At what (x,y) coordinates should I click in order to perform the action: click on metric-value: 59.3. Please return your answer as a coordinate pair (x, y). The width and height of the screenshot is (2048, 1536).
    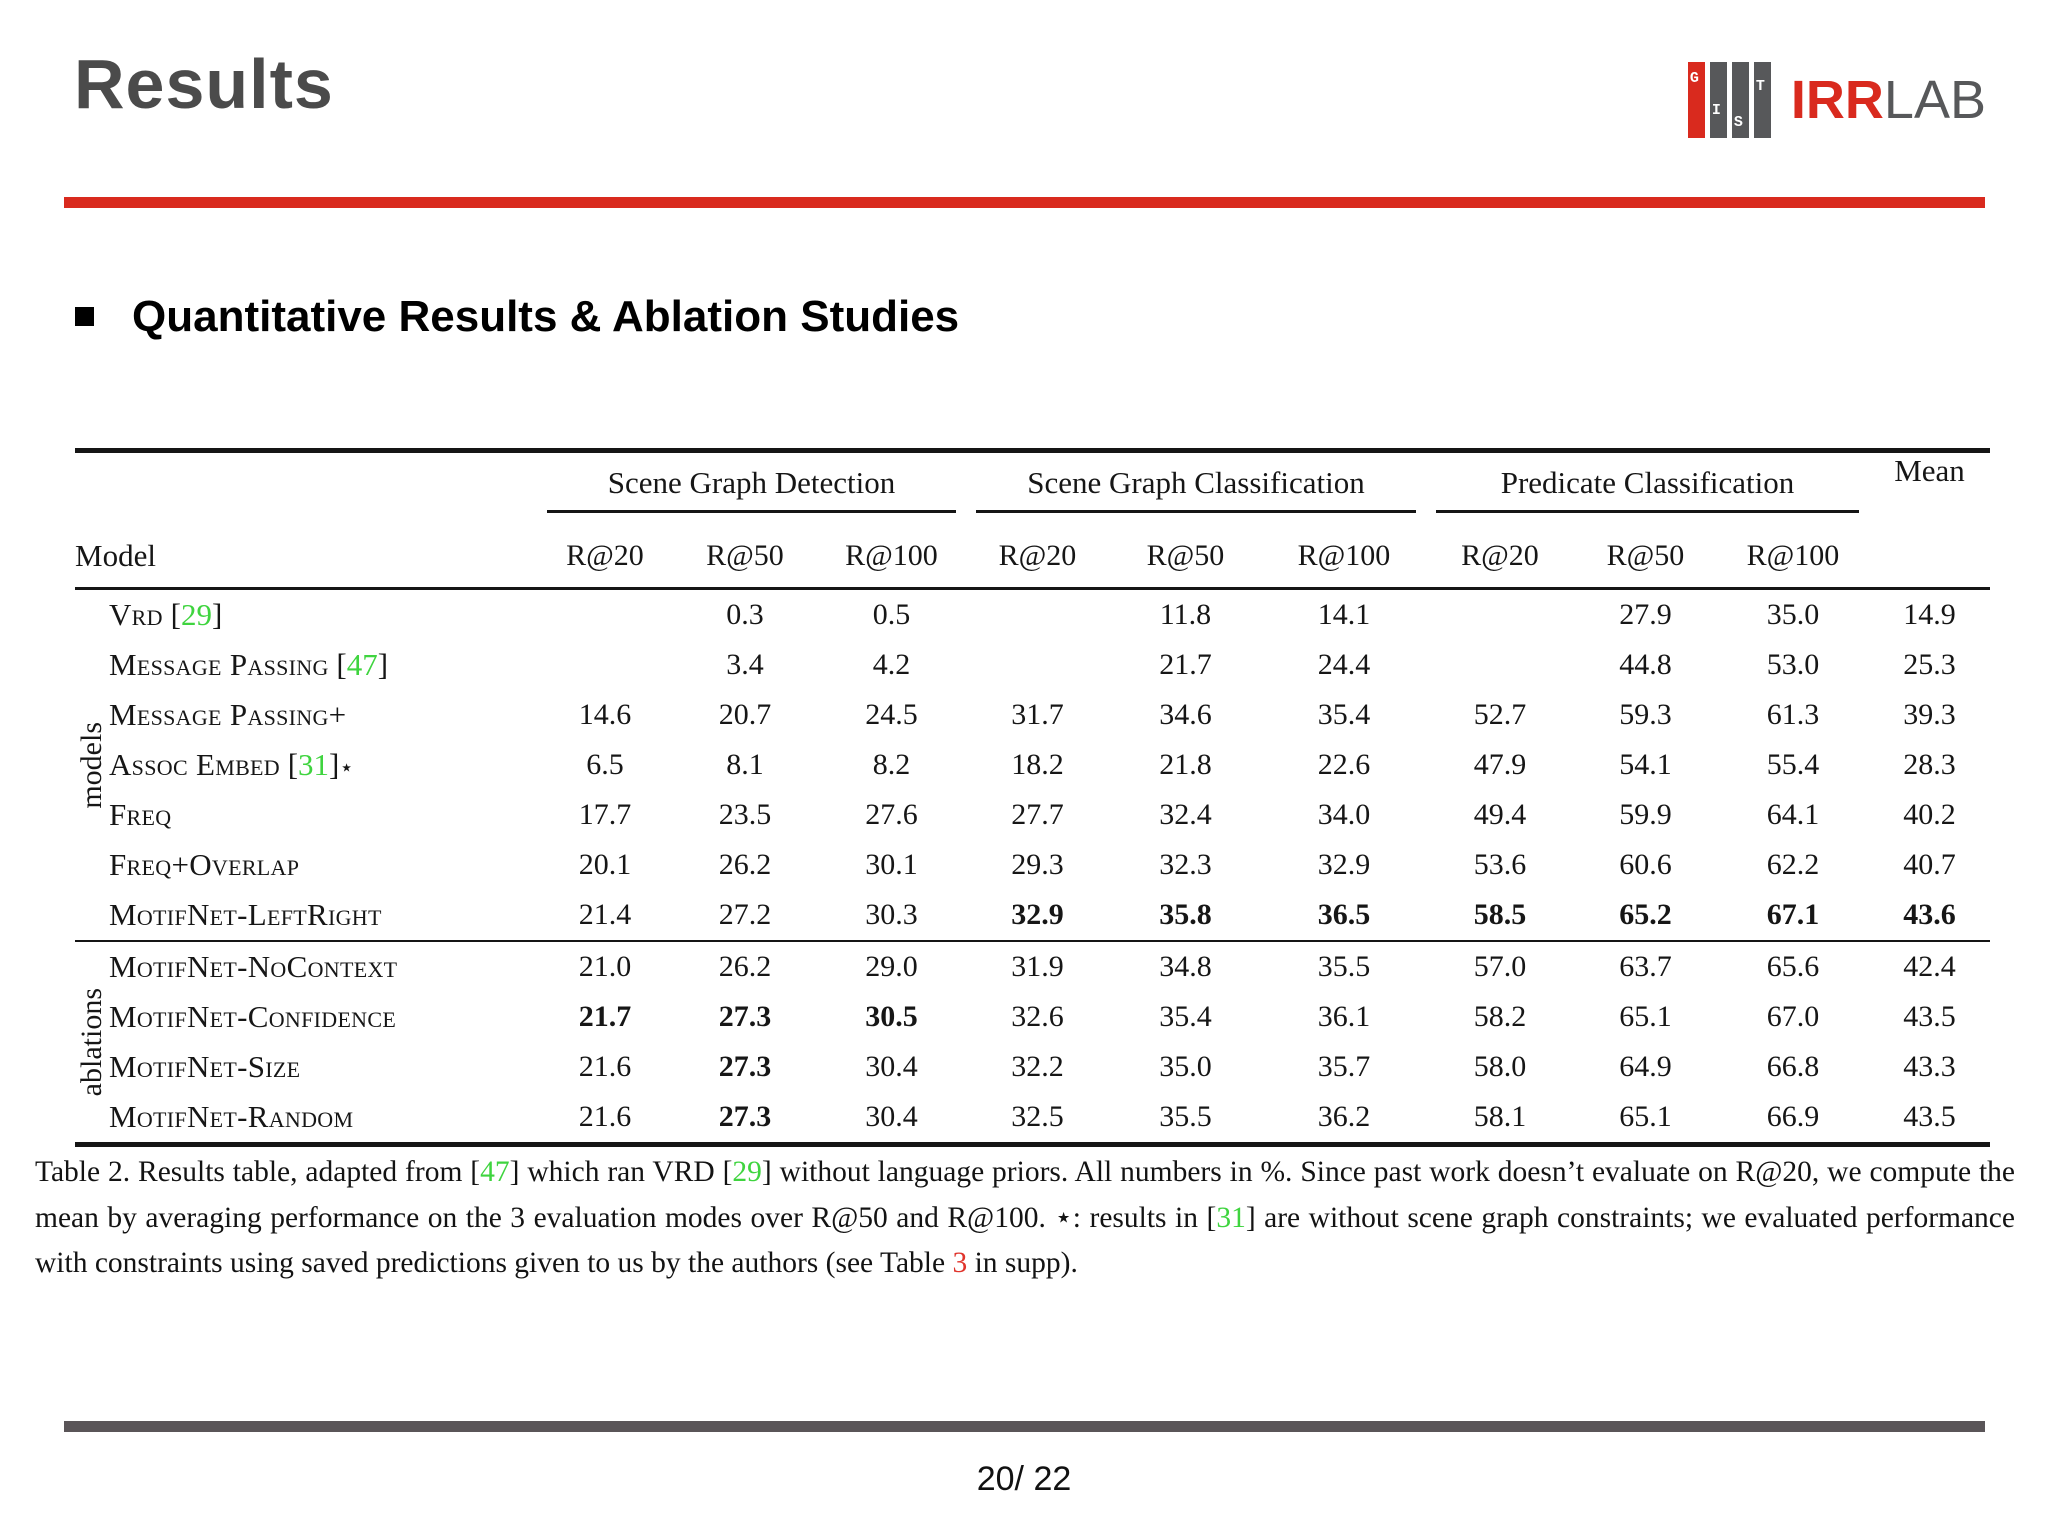
    Looking at the image, I should click on (1645, 714).